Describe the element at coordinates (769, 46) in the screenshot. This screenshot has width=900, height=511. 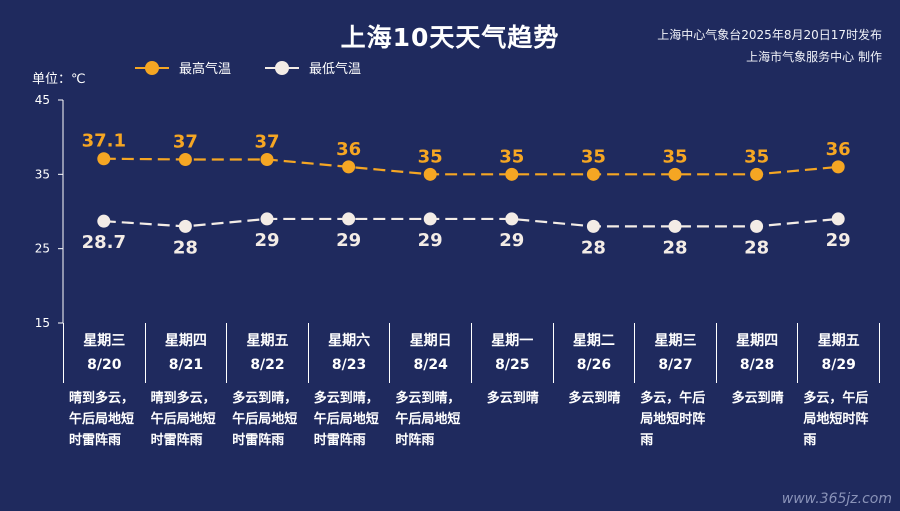
I see `publisher-info: 上海中心气象台2025年8月20日17时发布 上海市气象服务中心 制作` at that location.